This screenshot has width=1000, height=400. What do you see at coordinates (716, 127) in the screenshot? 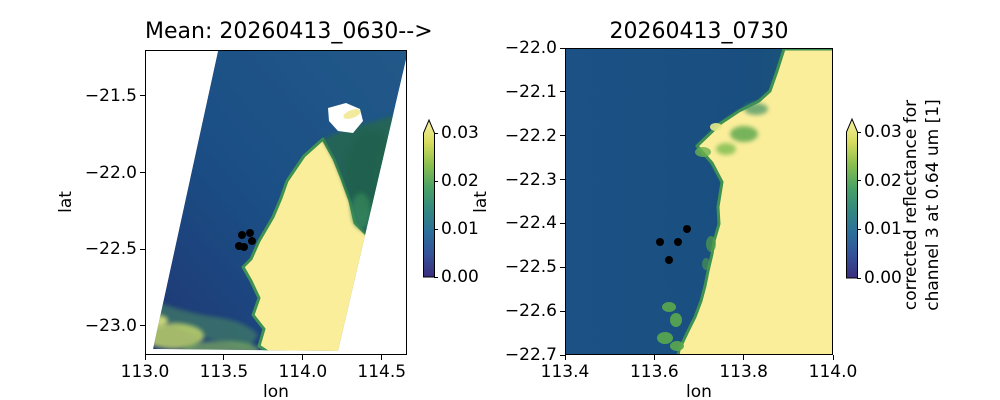
I see `bright-shoal` at bounding box center [716, 127].